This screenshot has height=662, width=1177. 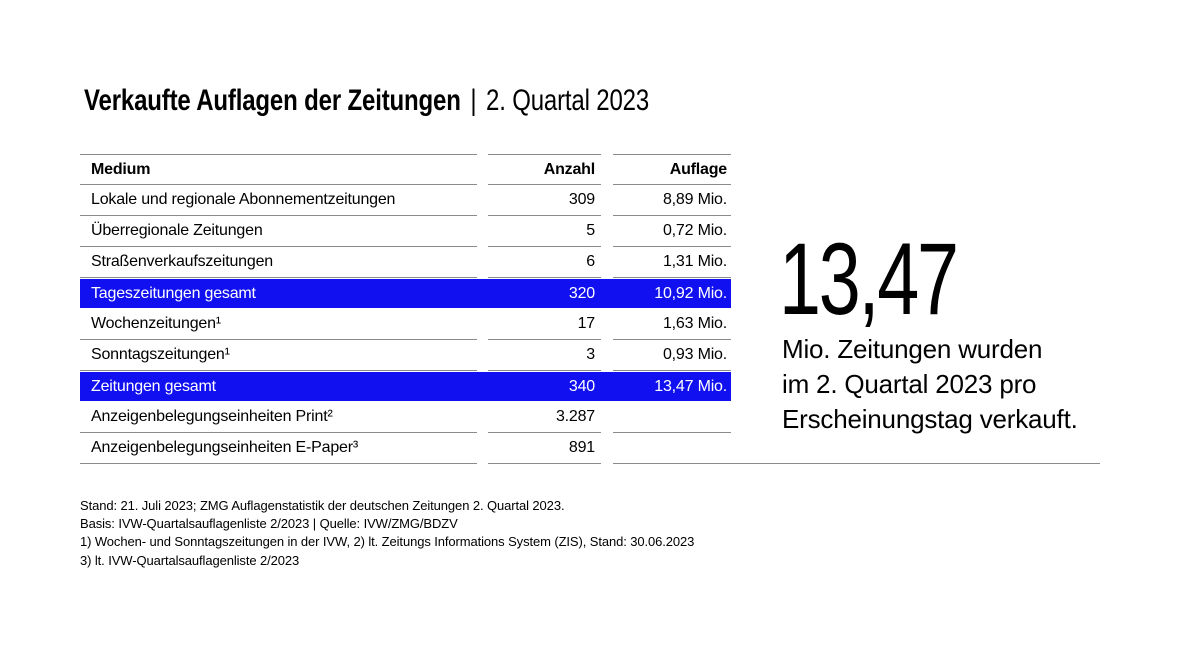 I want to click on table-row: Tageszeitungen gesamt 320 10,92 Mio., so click(x=405, y=293).